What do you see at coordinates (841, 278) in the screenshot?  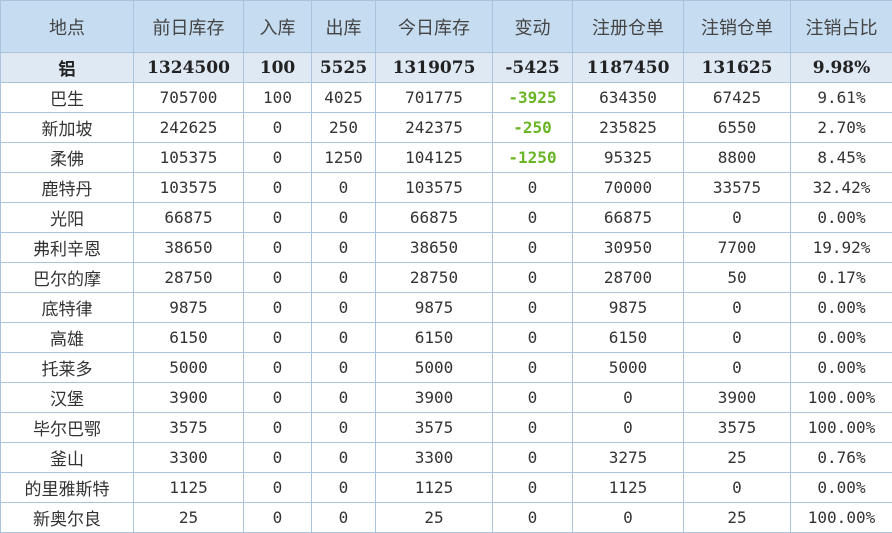 I see `cell-cancelled-ratio: 0.17%` at bounding box center [841, 278].